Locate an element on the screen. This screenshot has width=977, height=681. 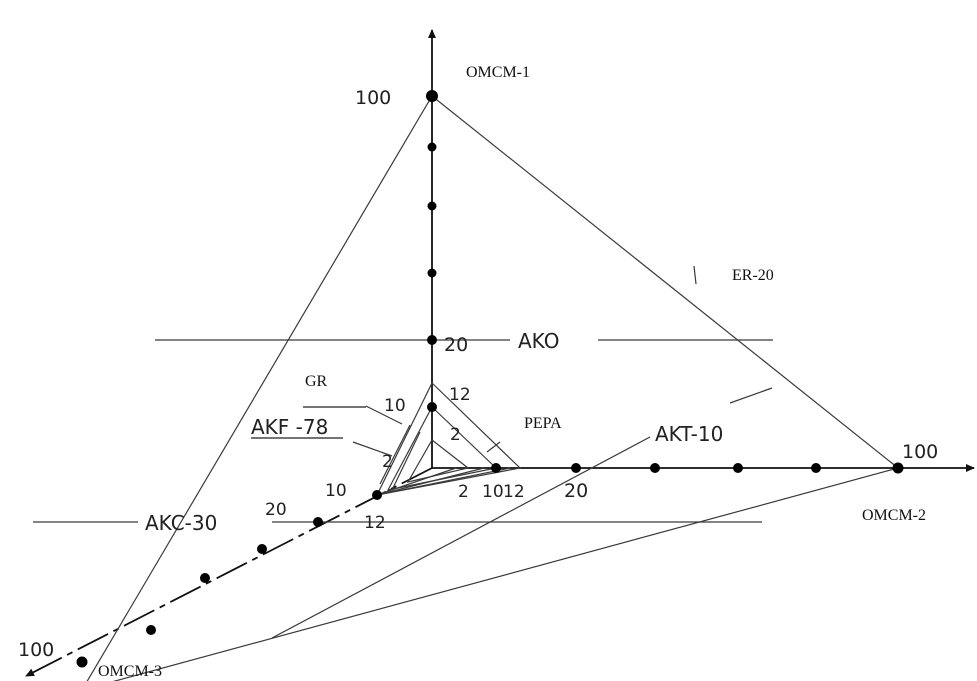
label-akc: AKC-30 is located at coordinates (181, 523).